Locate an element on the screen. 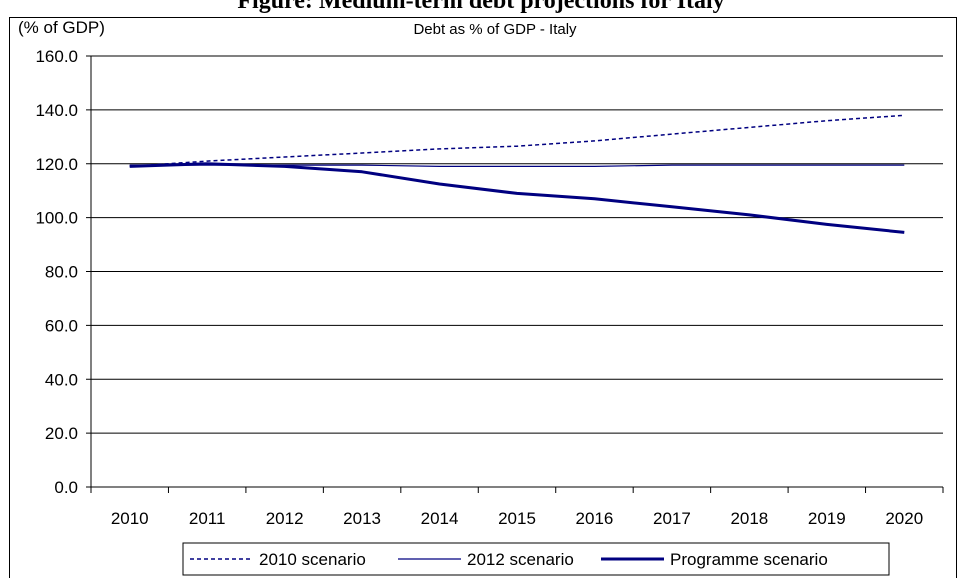  x-tick-label: 2014 is located at coordinates (440, 518).